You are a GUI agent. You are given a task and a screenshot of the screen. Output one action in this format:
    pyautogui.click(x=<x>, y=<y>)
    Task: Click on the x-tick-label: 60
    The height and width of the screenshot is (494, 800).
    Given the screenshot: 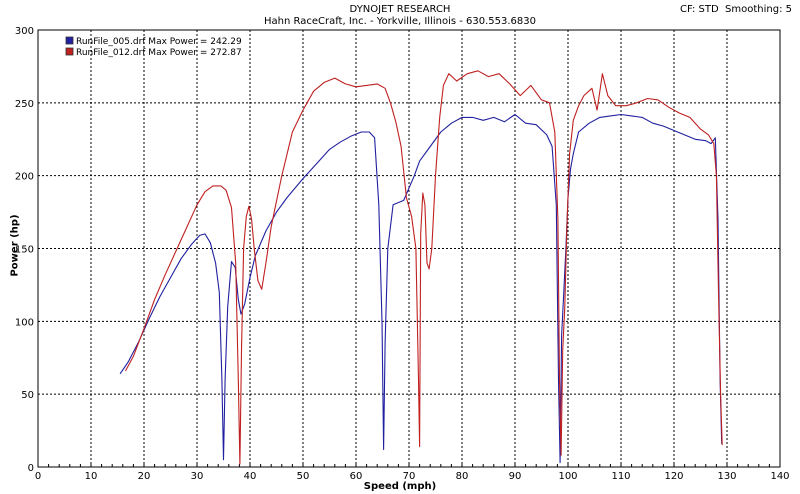 What is the action you would take?
    pyautogui.click(x=356, y=476)
    